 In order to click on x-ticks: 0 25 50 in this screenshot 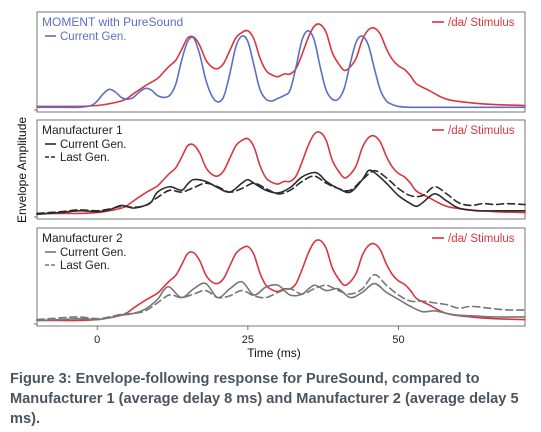, I will do `click(249, 336)`.